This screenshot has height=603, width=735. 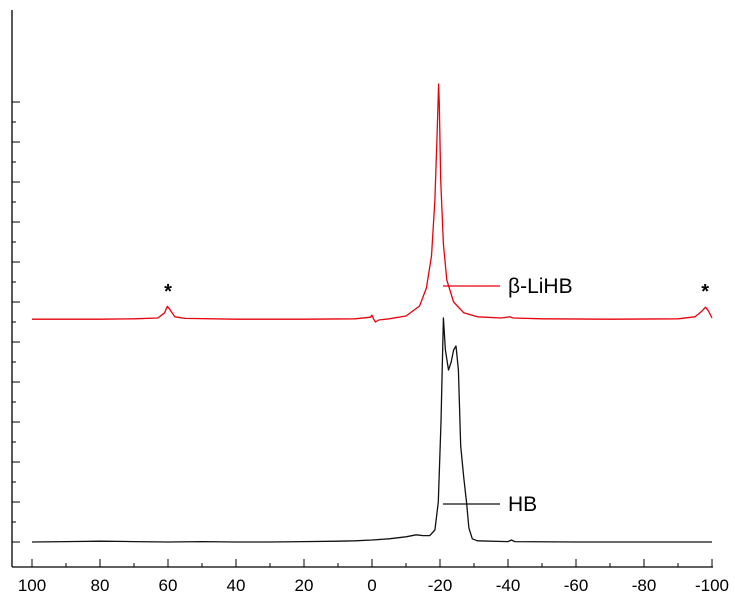 I want to click on x-tick-label: -40, so click(x=508, y=585).